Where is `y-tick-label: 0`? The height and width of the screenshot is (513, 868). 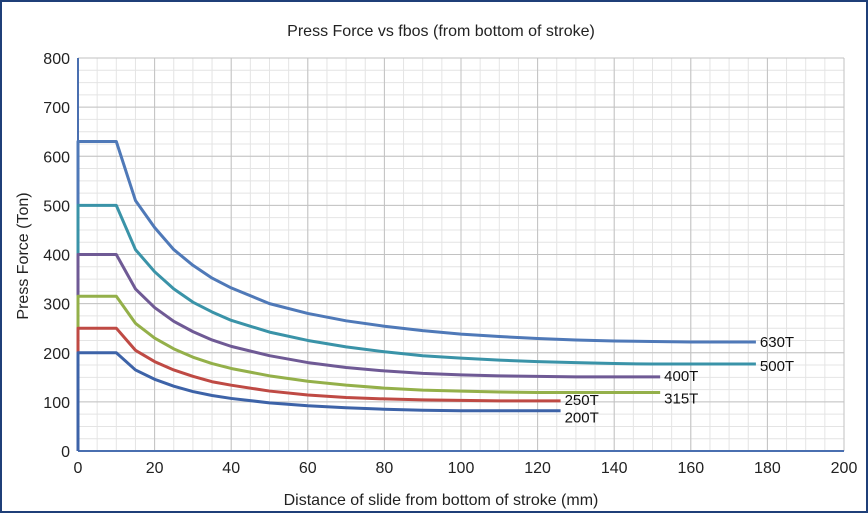 y-tick-label: 0 is located at coordinates (65, 452).